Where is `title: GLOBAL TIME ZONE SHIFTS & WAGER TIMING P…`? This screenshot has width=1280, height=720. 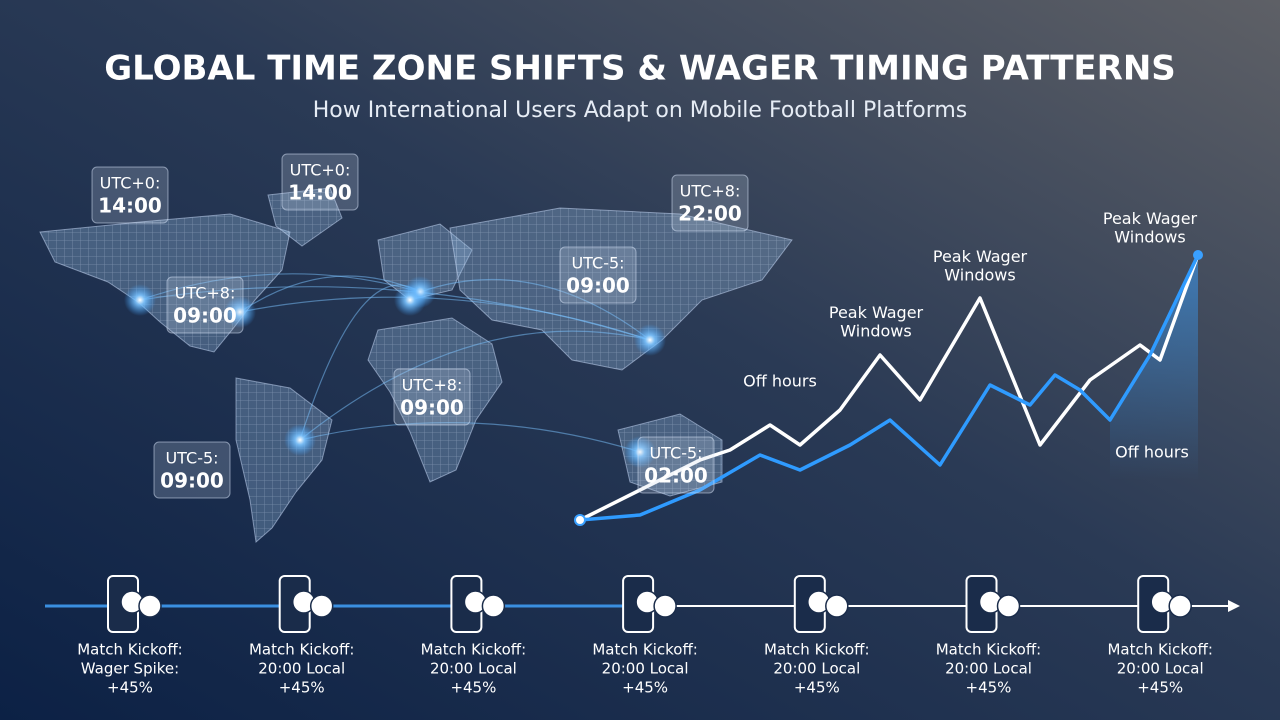 title: GLOBAL TIME ZONE SHIFTS & WAGER TIMING P… is located at coordinates (640, 69).